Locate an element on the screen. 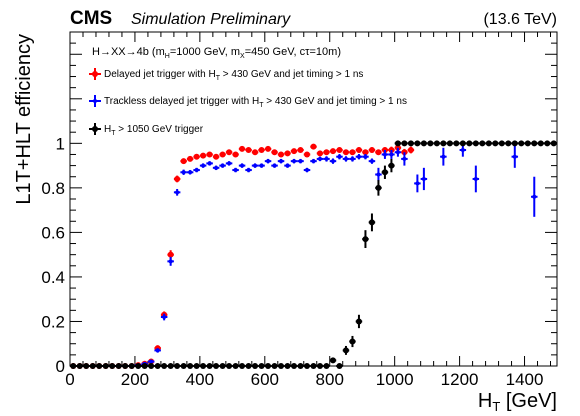 This screenshot has width=580, height=416. legend-heading-sub1: H is located at coordinates (167, 56).